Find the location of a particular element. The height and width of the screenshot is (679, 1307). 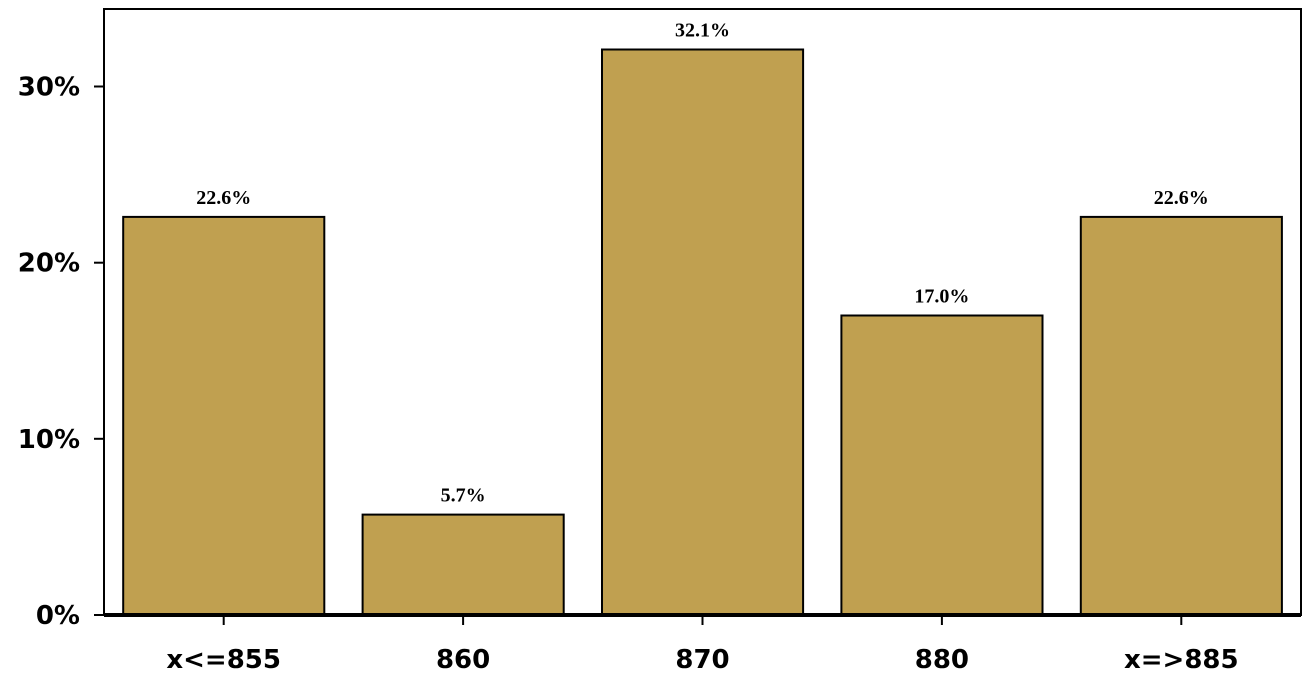

bar-value-label: 5.7% is located at coordinates (463, 496).